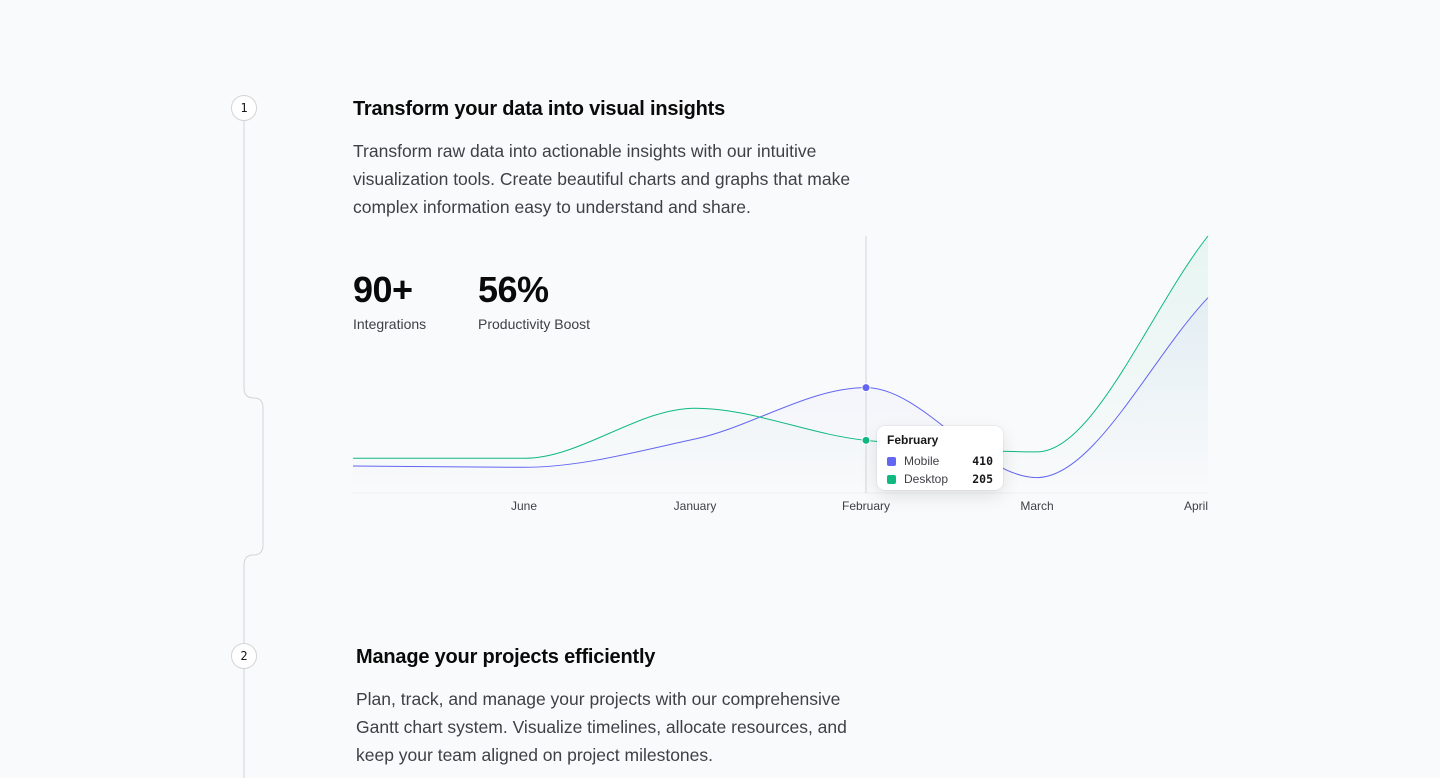  I want to click on stat-label: Integrations, so click(390, 324).